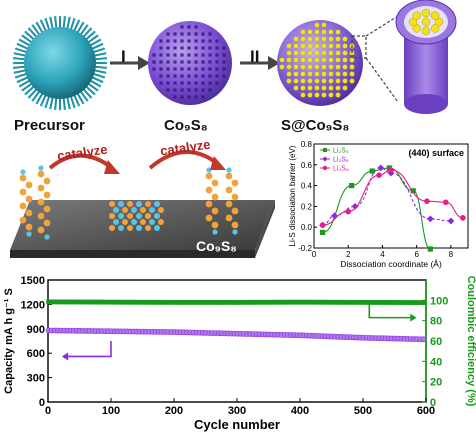 Image resolution: width=476 pixels, height=432 pixels. I want to click on s-co9s8-label: S@Co₉S₈, so click(315, 125).